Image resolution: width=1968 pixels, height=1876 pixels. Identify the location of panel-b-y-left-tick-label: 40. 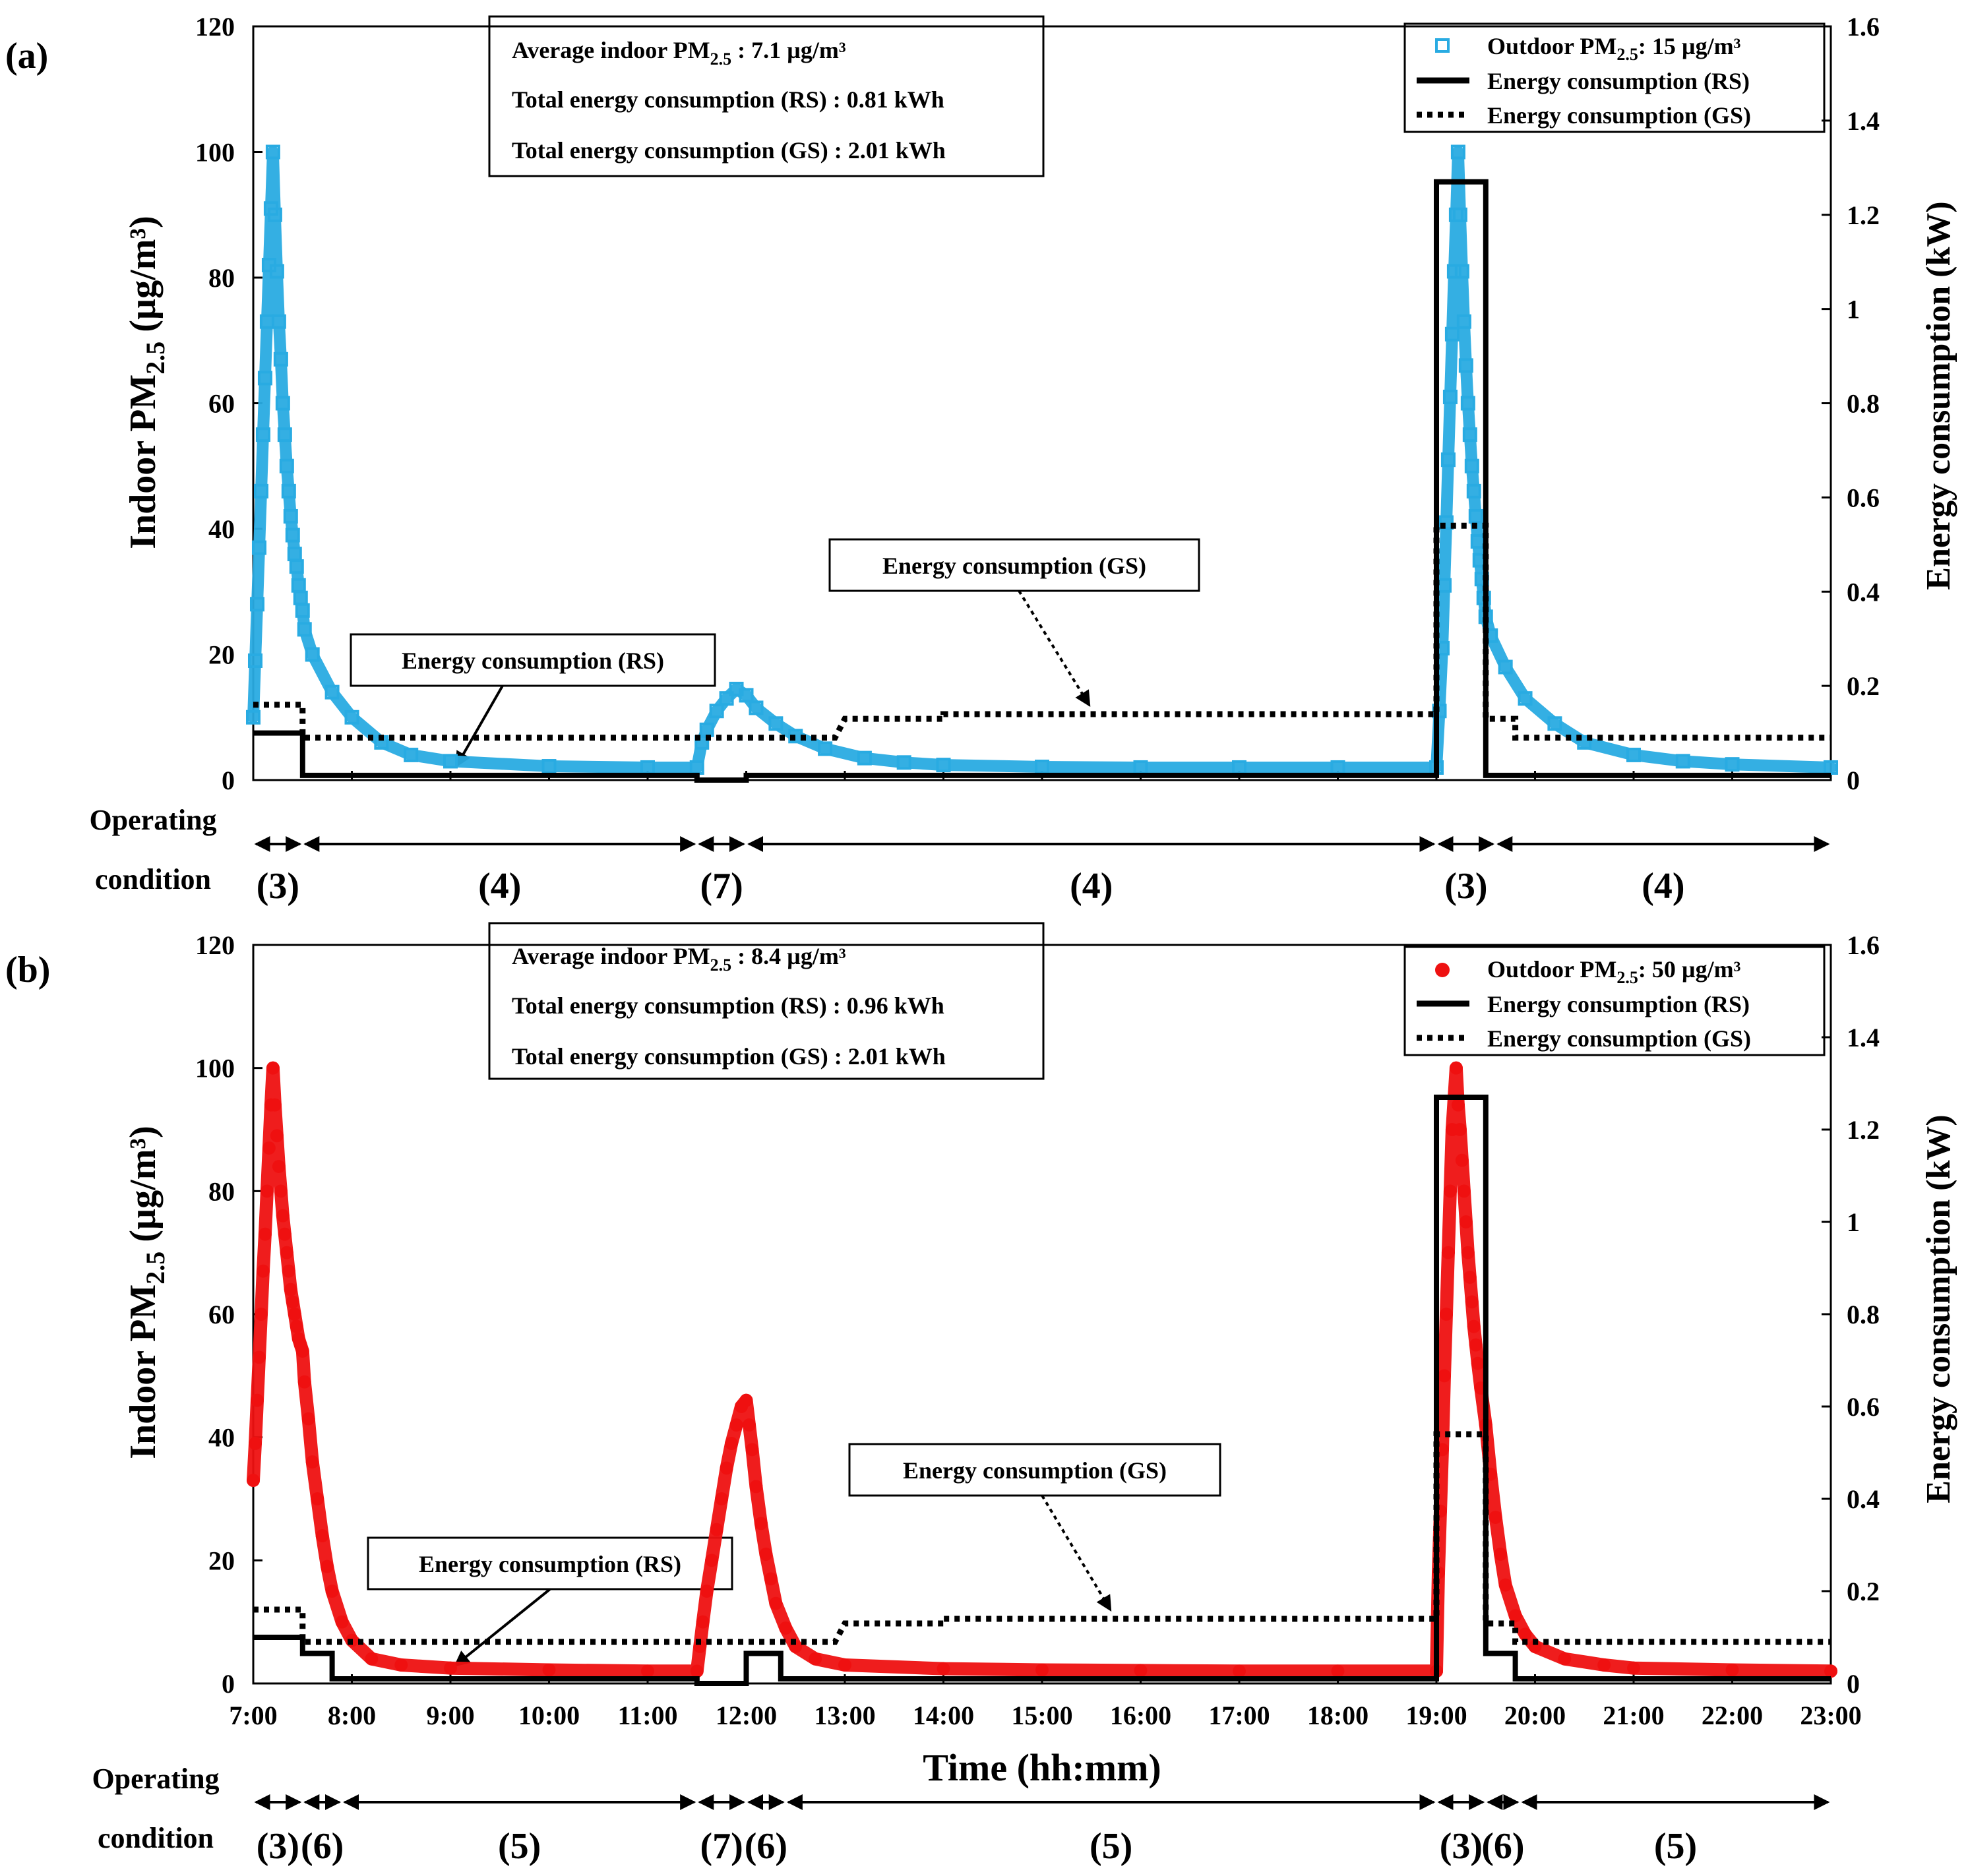
(221, 1438).